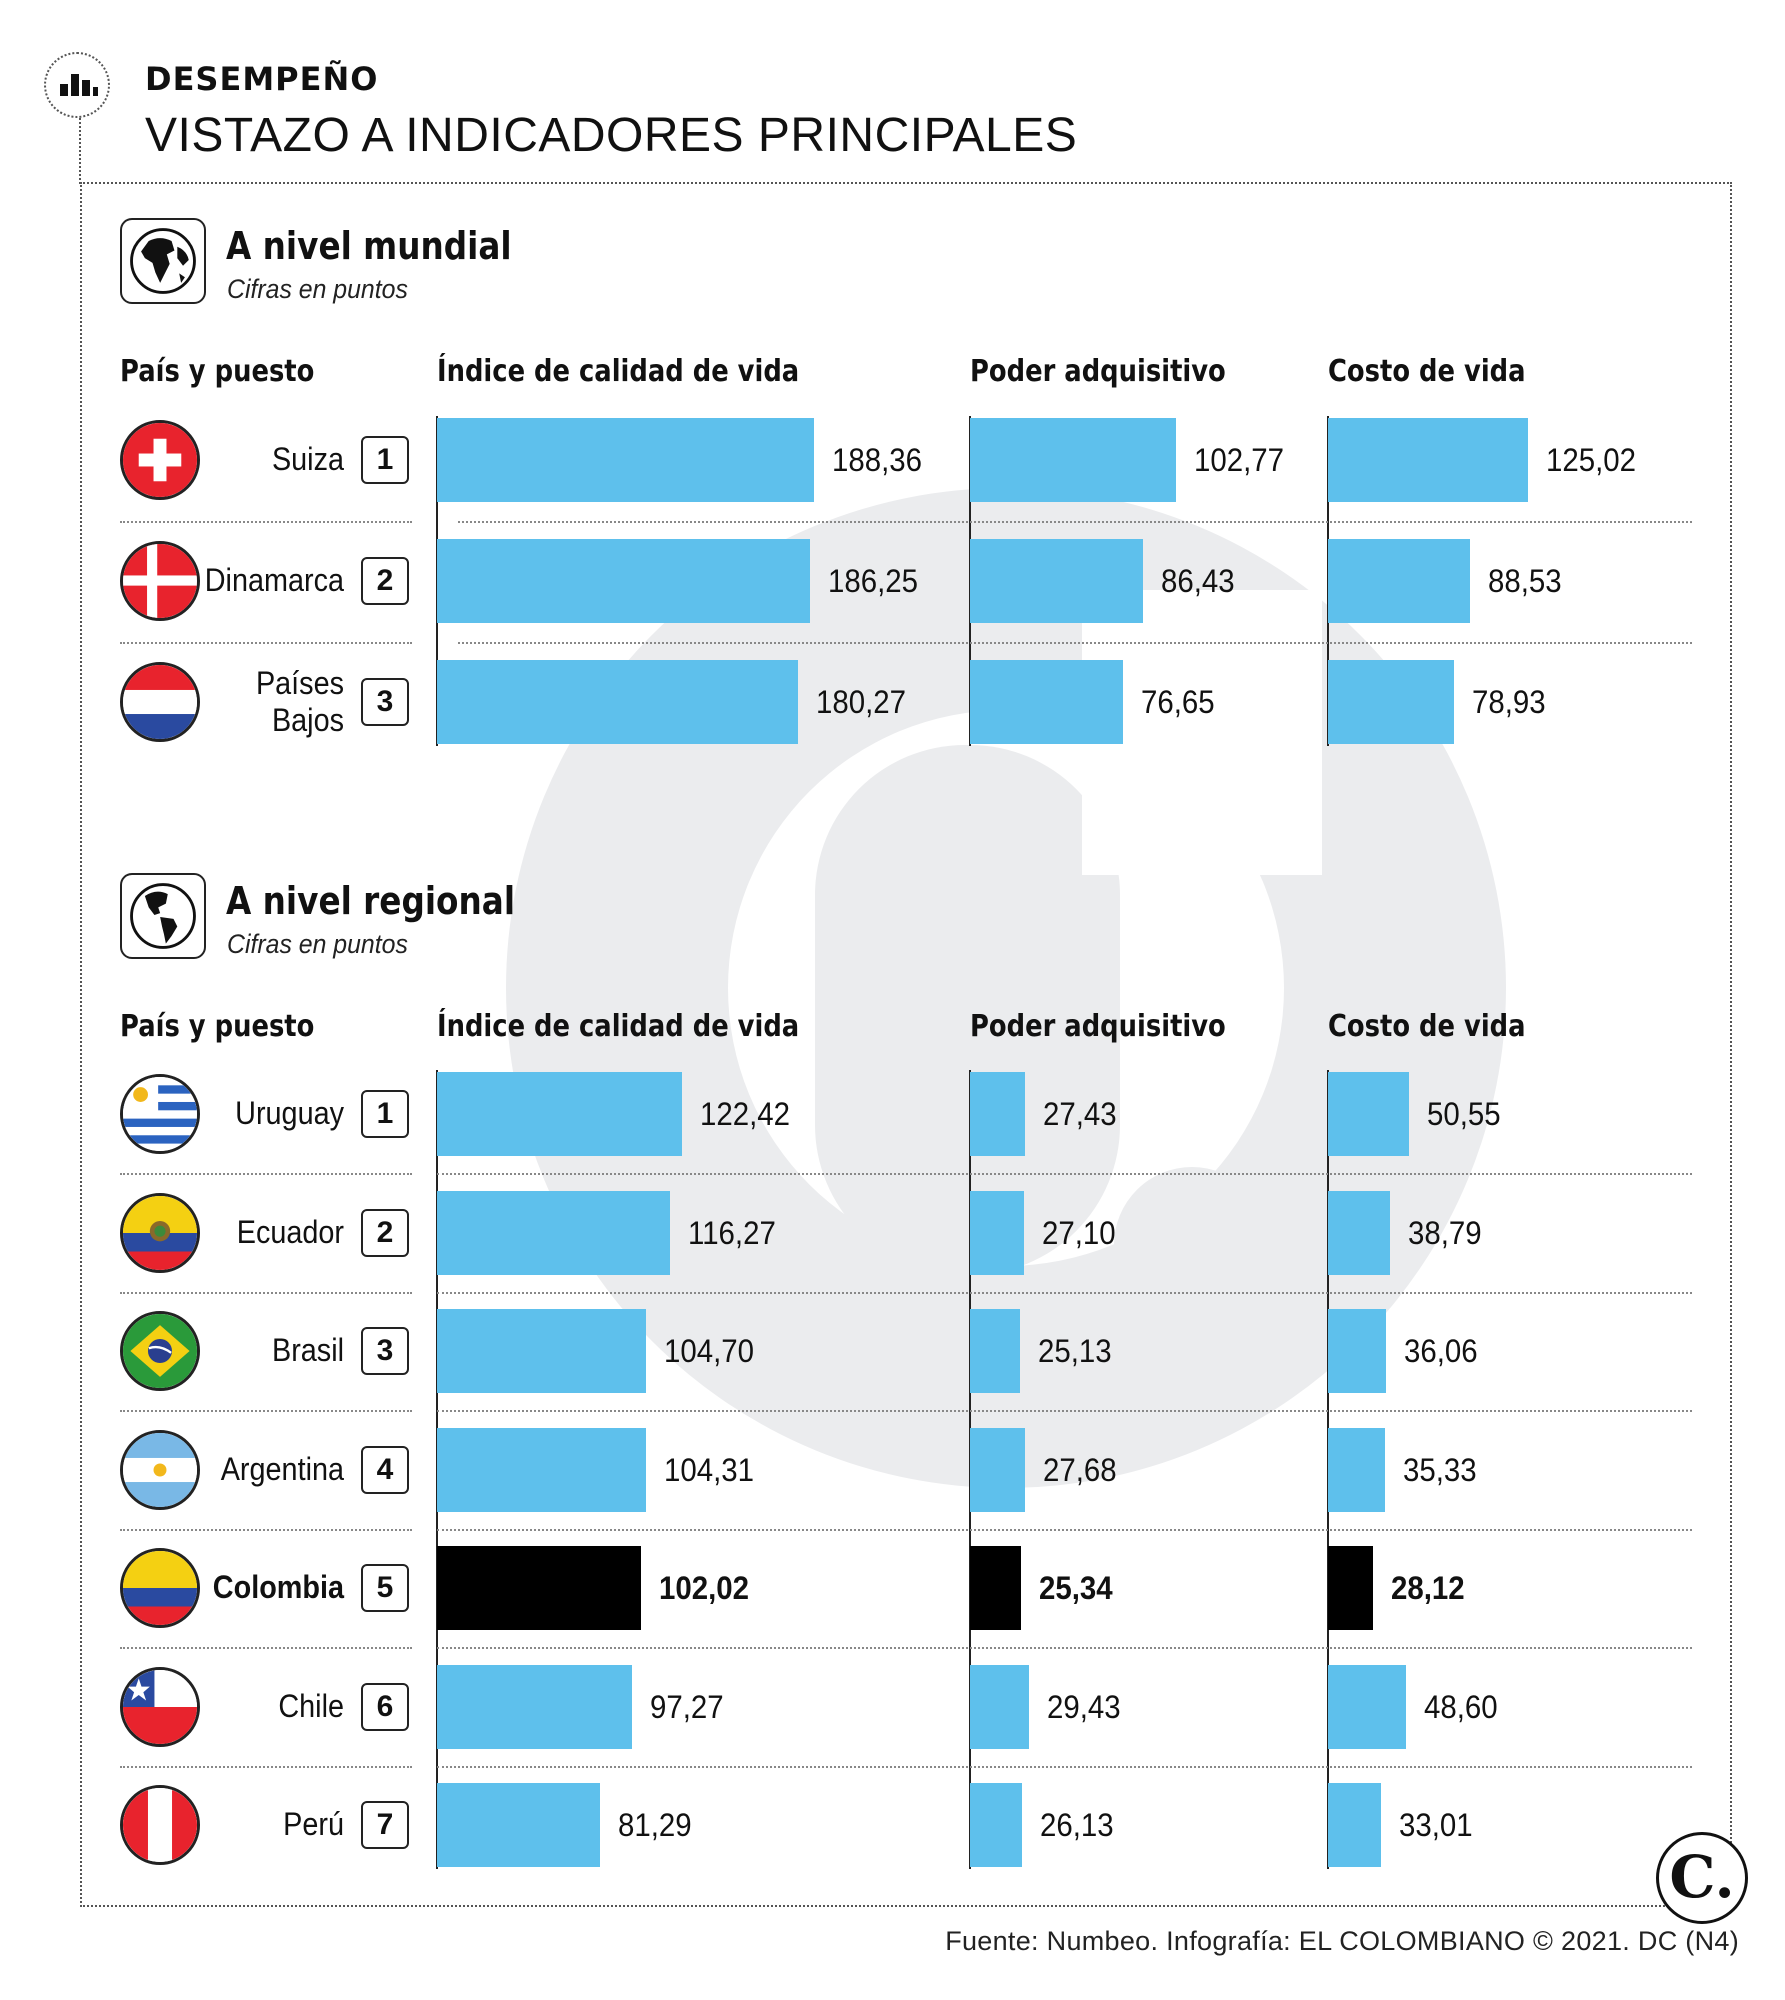 This screenshot has height=2000, width=1785. I want to click on globe-europe-africa-icon, so click(163, 261).